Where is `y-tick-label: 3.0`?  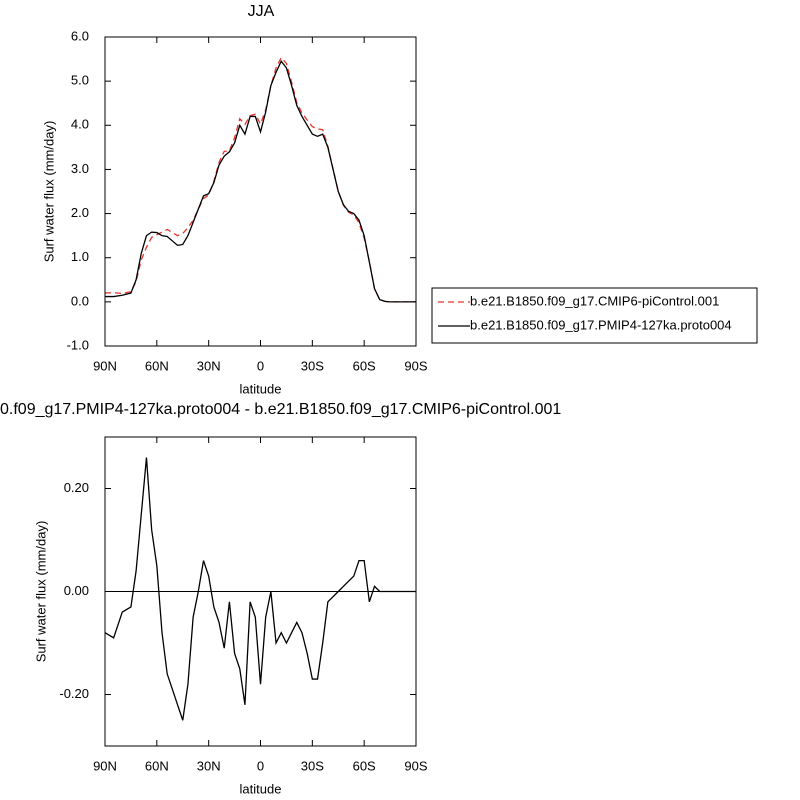 y-tick-label: 3.0 is located at coordinates (80, 168).